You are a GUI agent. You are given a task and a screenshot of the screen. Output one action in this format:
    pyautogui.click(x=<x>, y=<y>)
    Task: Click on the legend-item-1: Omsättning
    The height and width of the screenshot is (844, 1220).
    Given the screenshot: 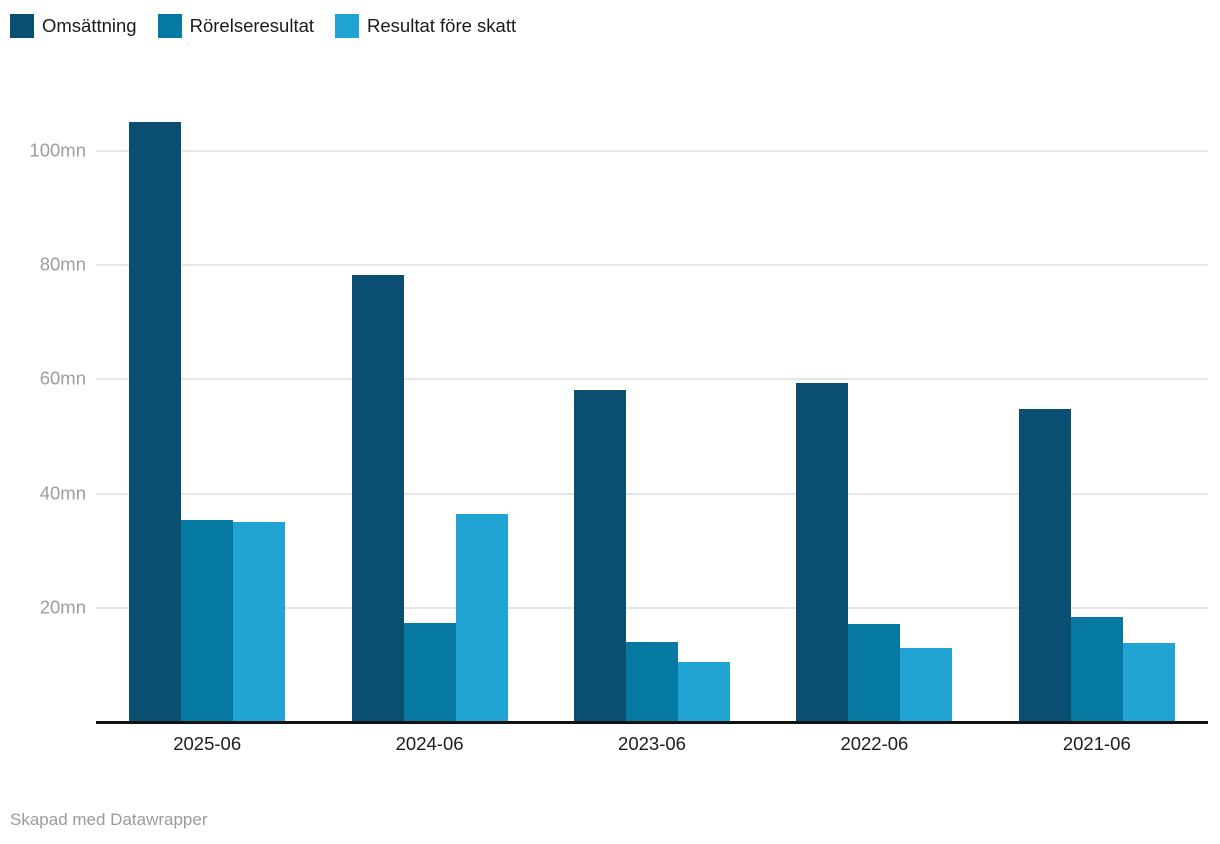 What is the action you would take?
    pyautogui.click(x=73, y=26)
    